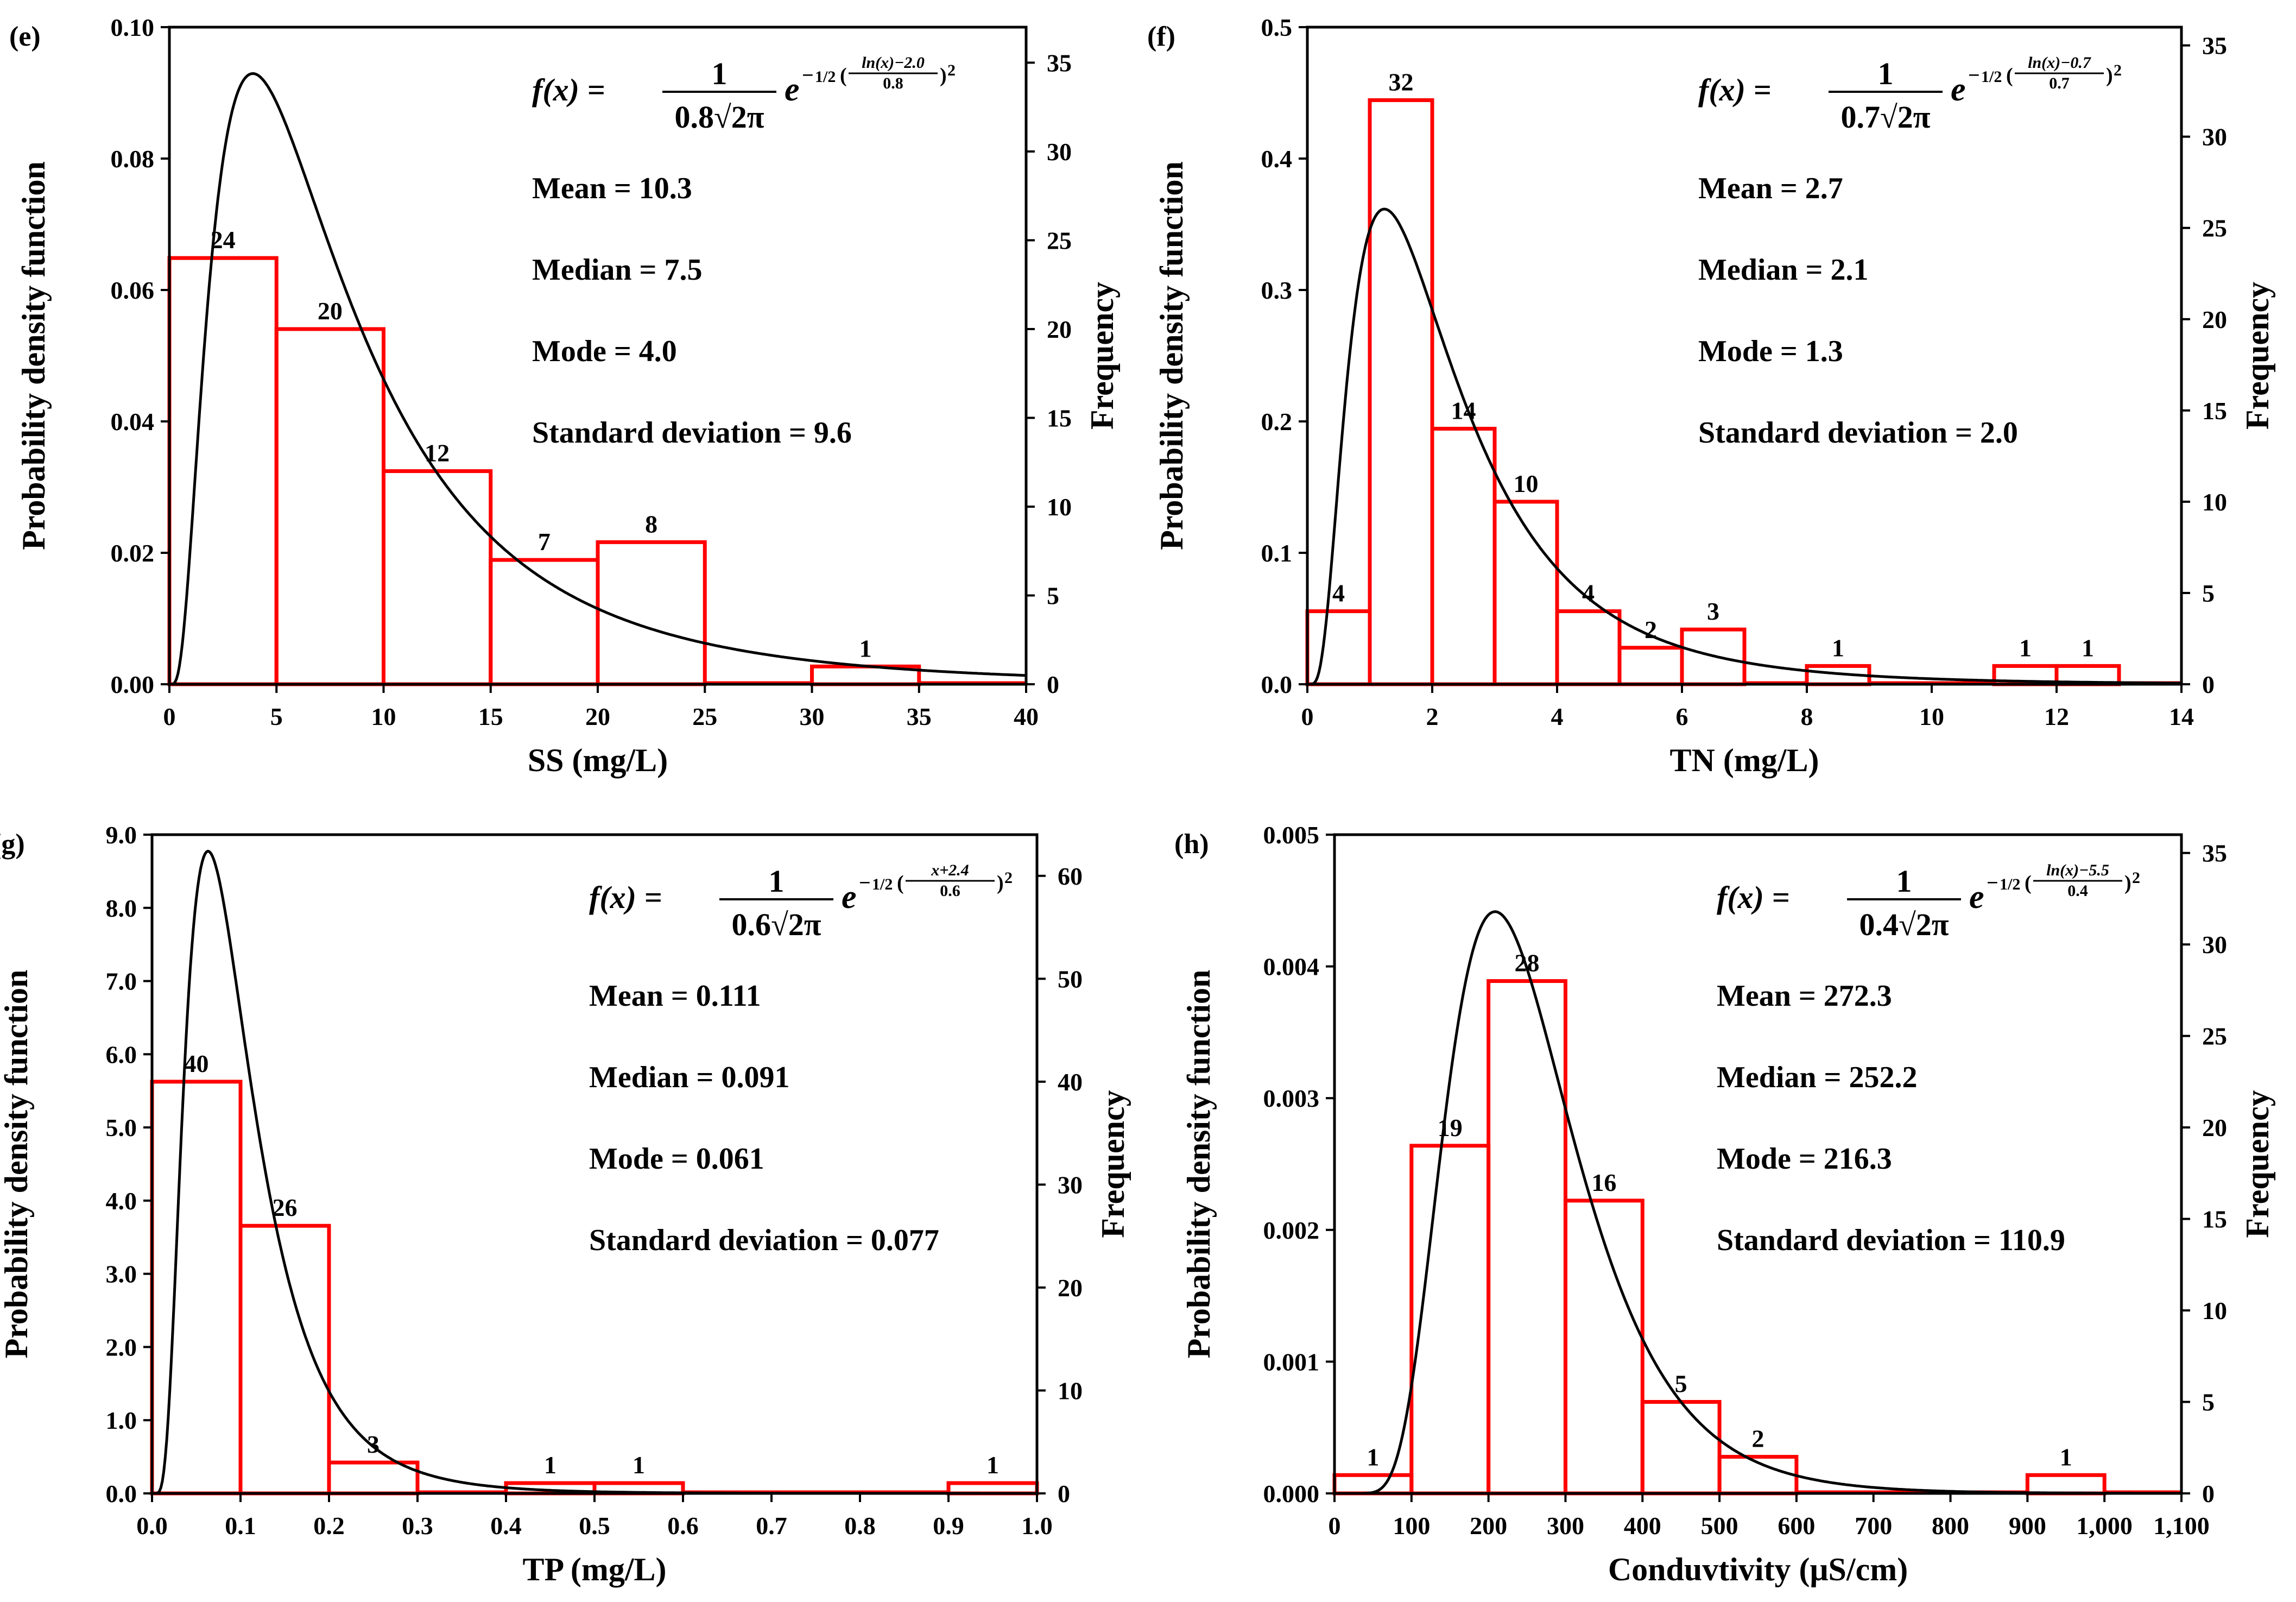 The image size is (2296, 1602). What do you see at coordinates (720, 73) in the screenshot?
I see `equation-numerator: 1` at bounding box center [720, 73].